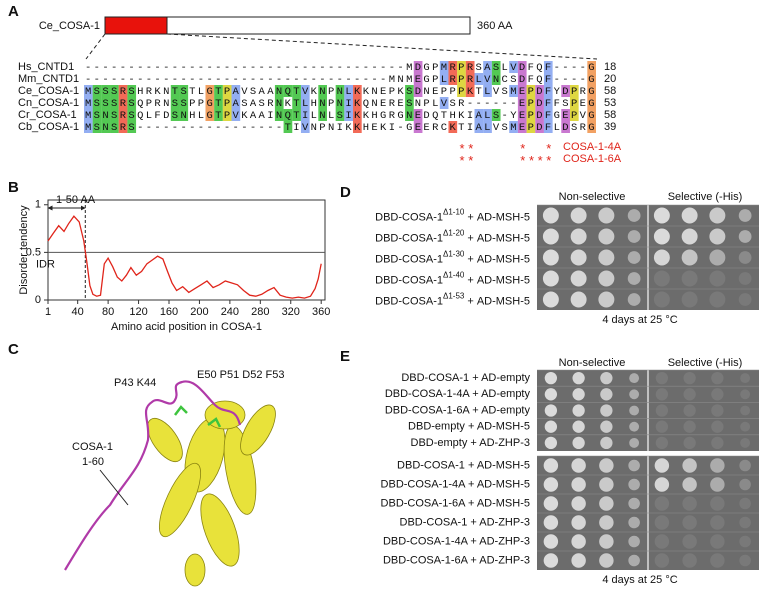 This screenshot has width=764, height=596. I want to click on panel-letter: D, so click(345, 192).